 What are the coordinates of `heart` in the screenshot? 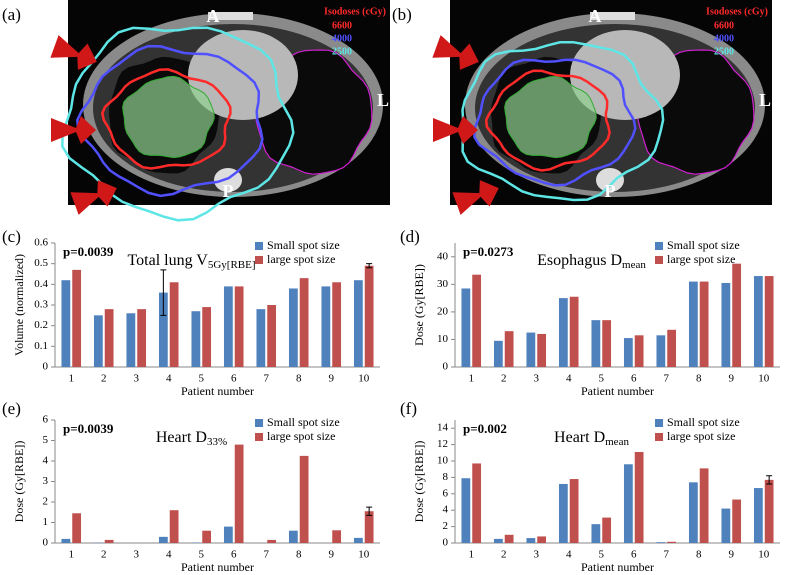 It's located at (243, 75).